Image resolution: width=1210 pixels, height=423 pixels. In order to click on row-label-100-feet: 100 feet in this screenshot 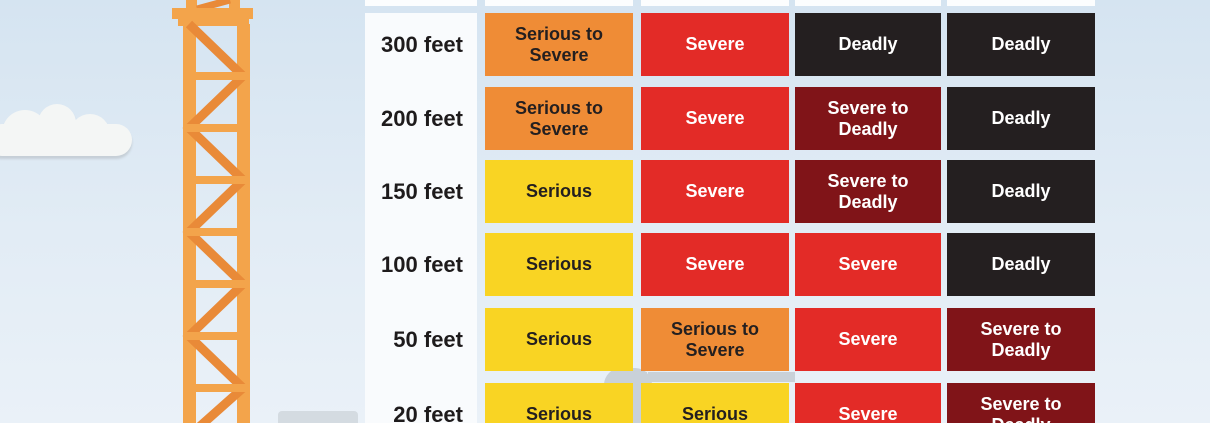, I will do `click(422, 264)`.